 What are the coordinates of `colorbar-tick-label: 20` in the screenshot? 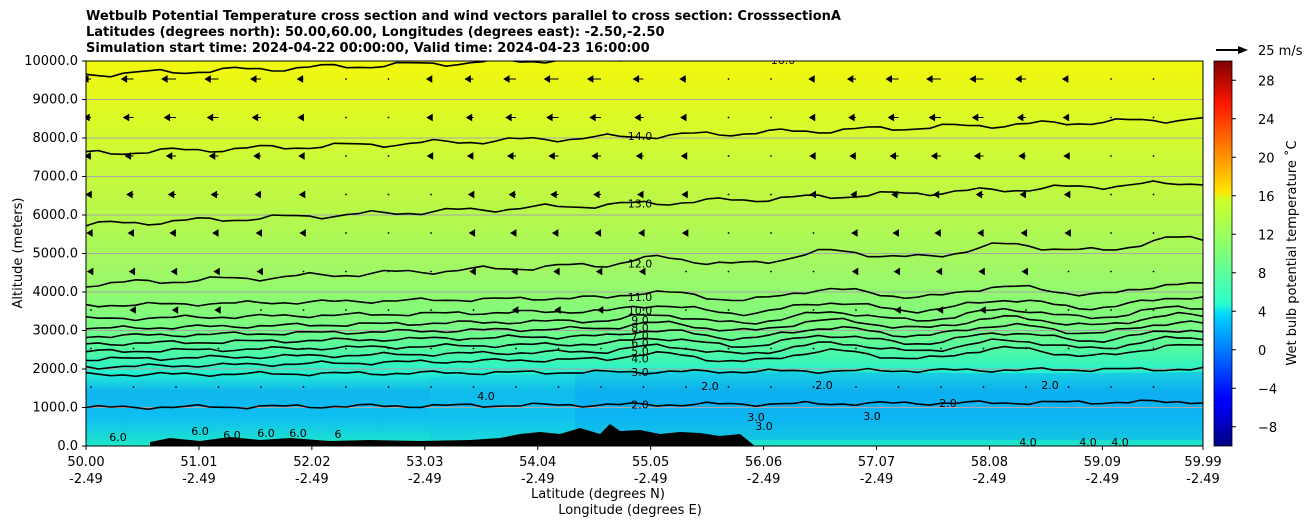 It's located at (1266, 158).